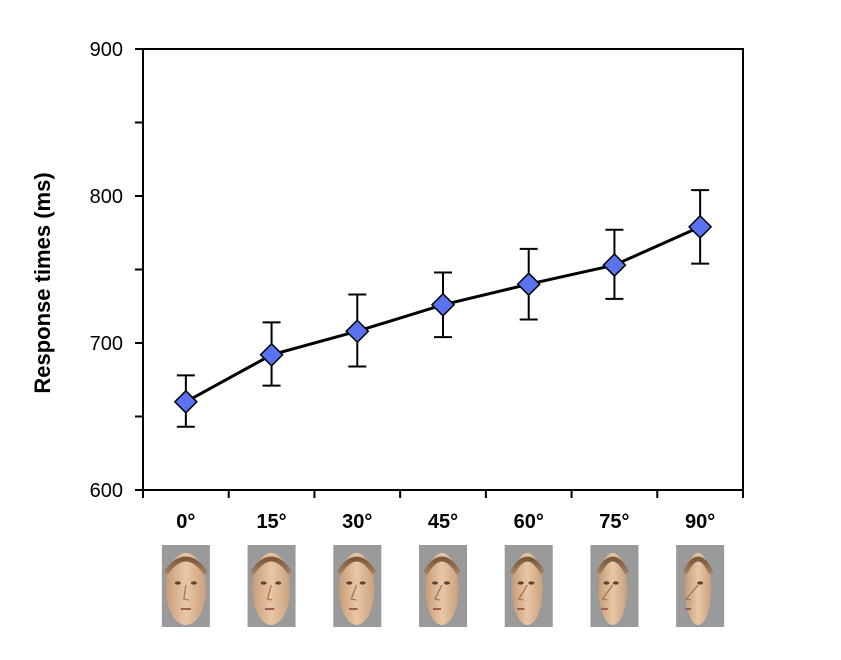 This screenshot has height=660, width=841. I want to click on face-75deg-thumbnail, so click(614, 586).